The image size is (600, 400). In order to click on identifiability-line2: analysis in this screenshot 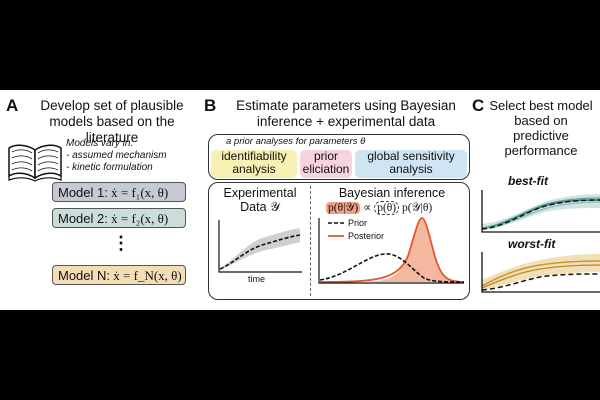, I will do `click(254, 169)`.